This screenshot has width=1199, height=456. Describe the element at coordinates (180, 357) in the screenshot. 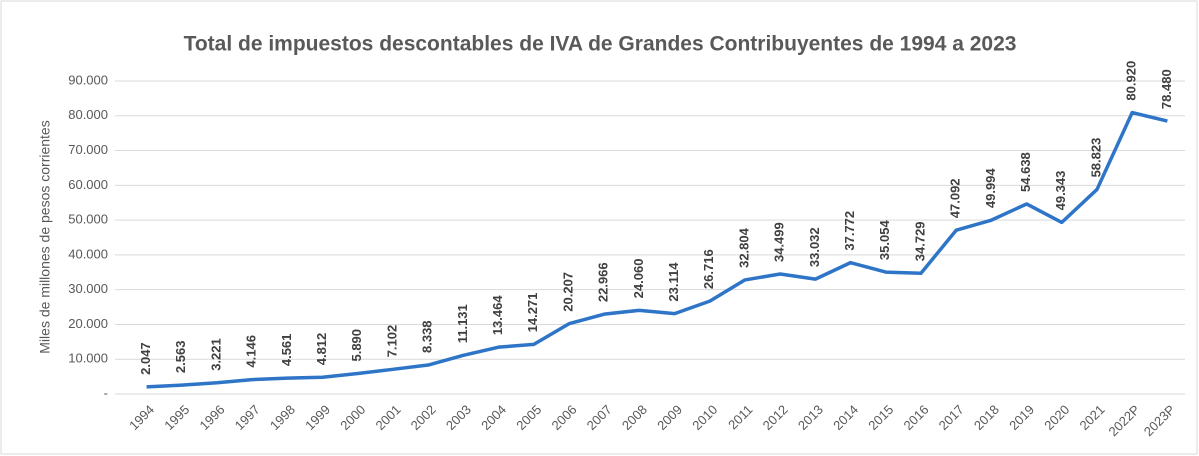

I see `data-label: 2.563` at that location.